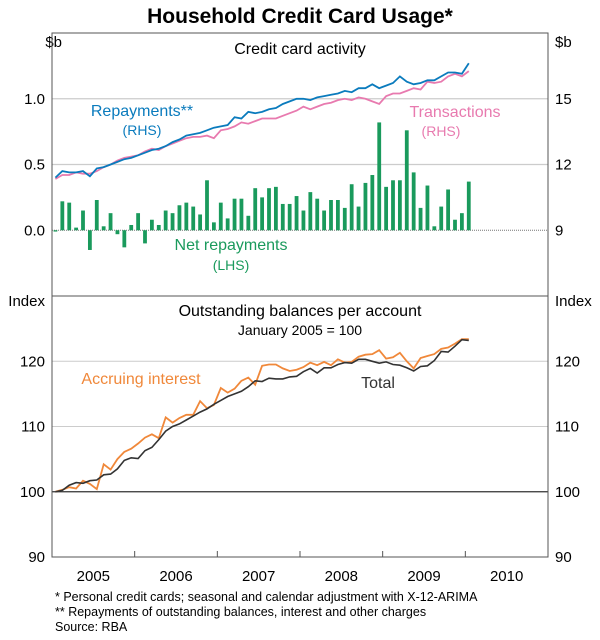  What do you see at coordinates (32, 492) in the screenshot?
I see `left-tick-label: 100` at bounding box center [32, 492].